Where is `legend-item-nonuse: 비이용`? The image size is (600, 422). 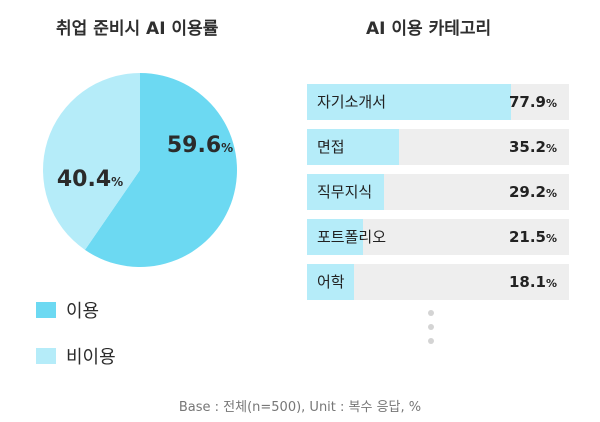 legend-item-nonuse: 비이용 is located at coordinates (76, 356).